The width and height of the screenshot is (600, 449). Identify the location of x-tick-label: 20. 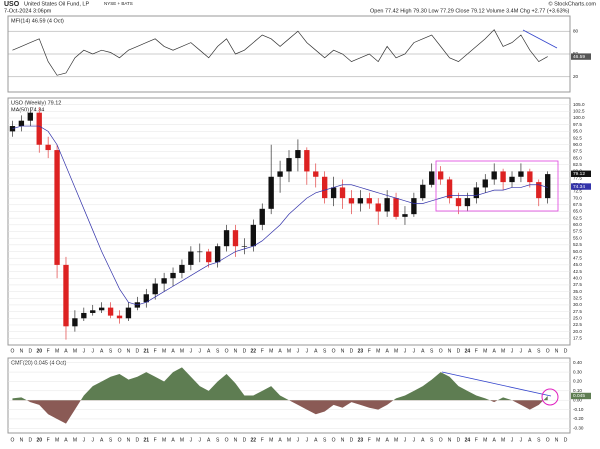
(39, 351).